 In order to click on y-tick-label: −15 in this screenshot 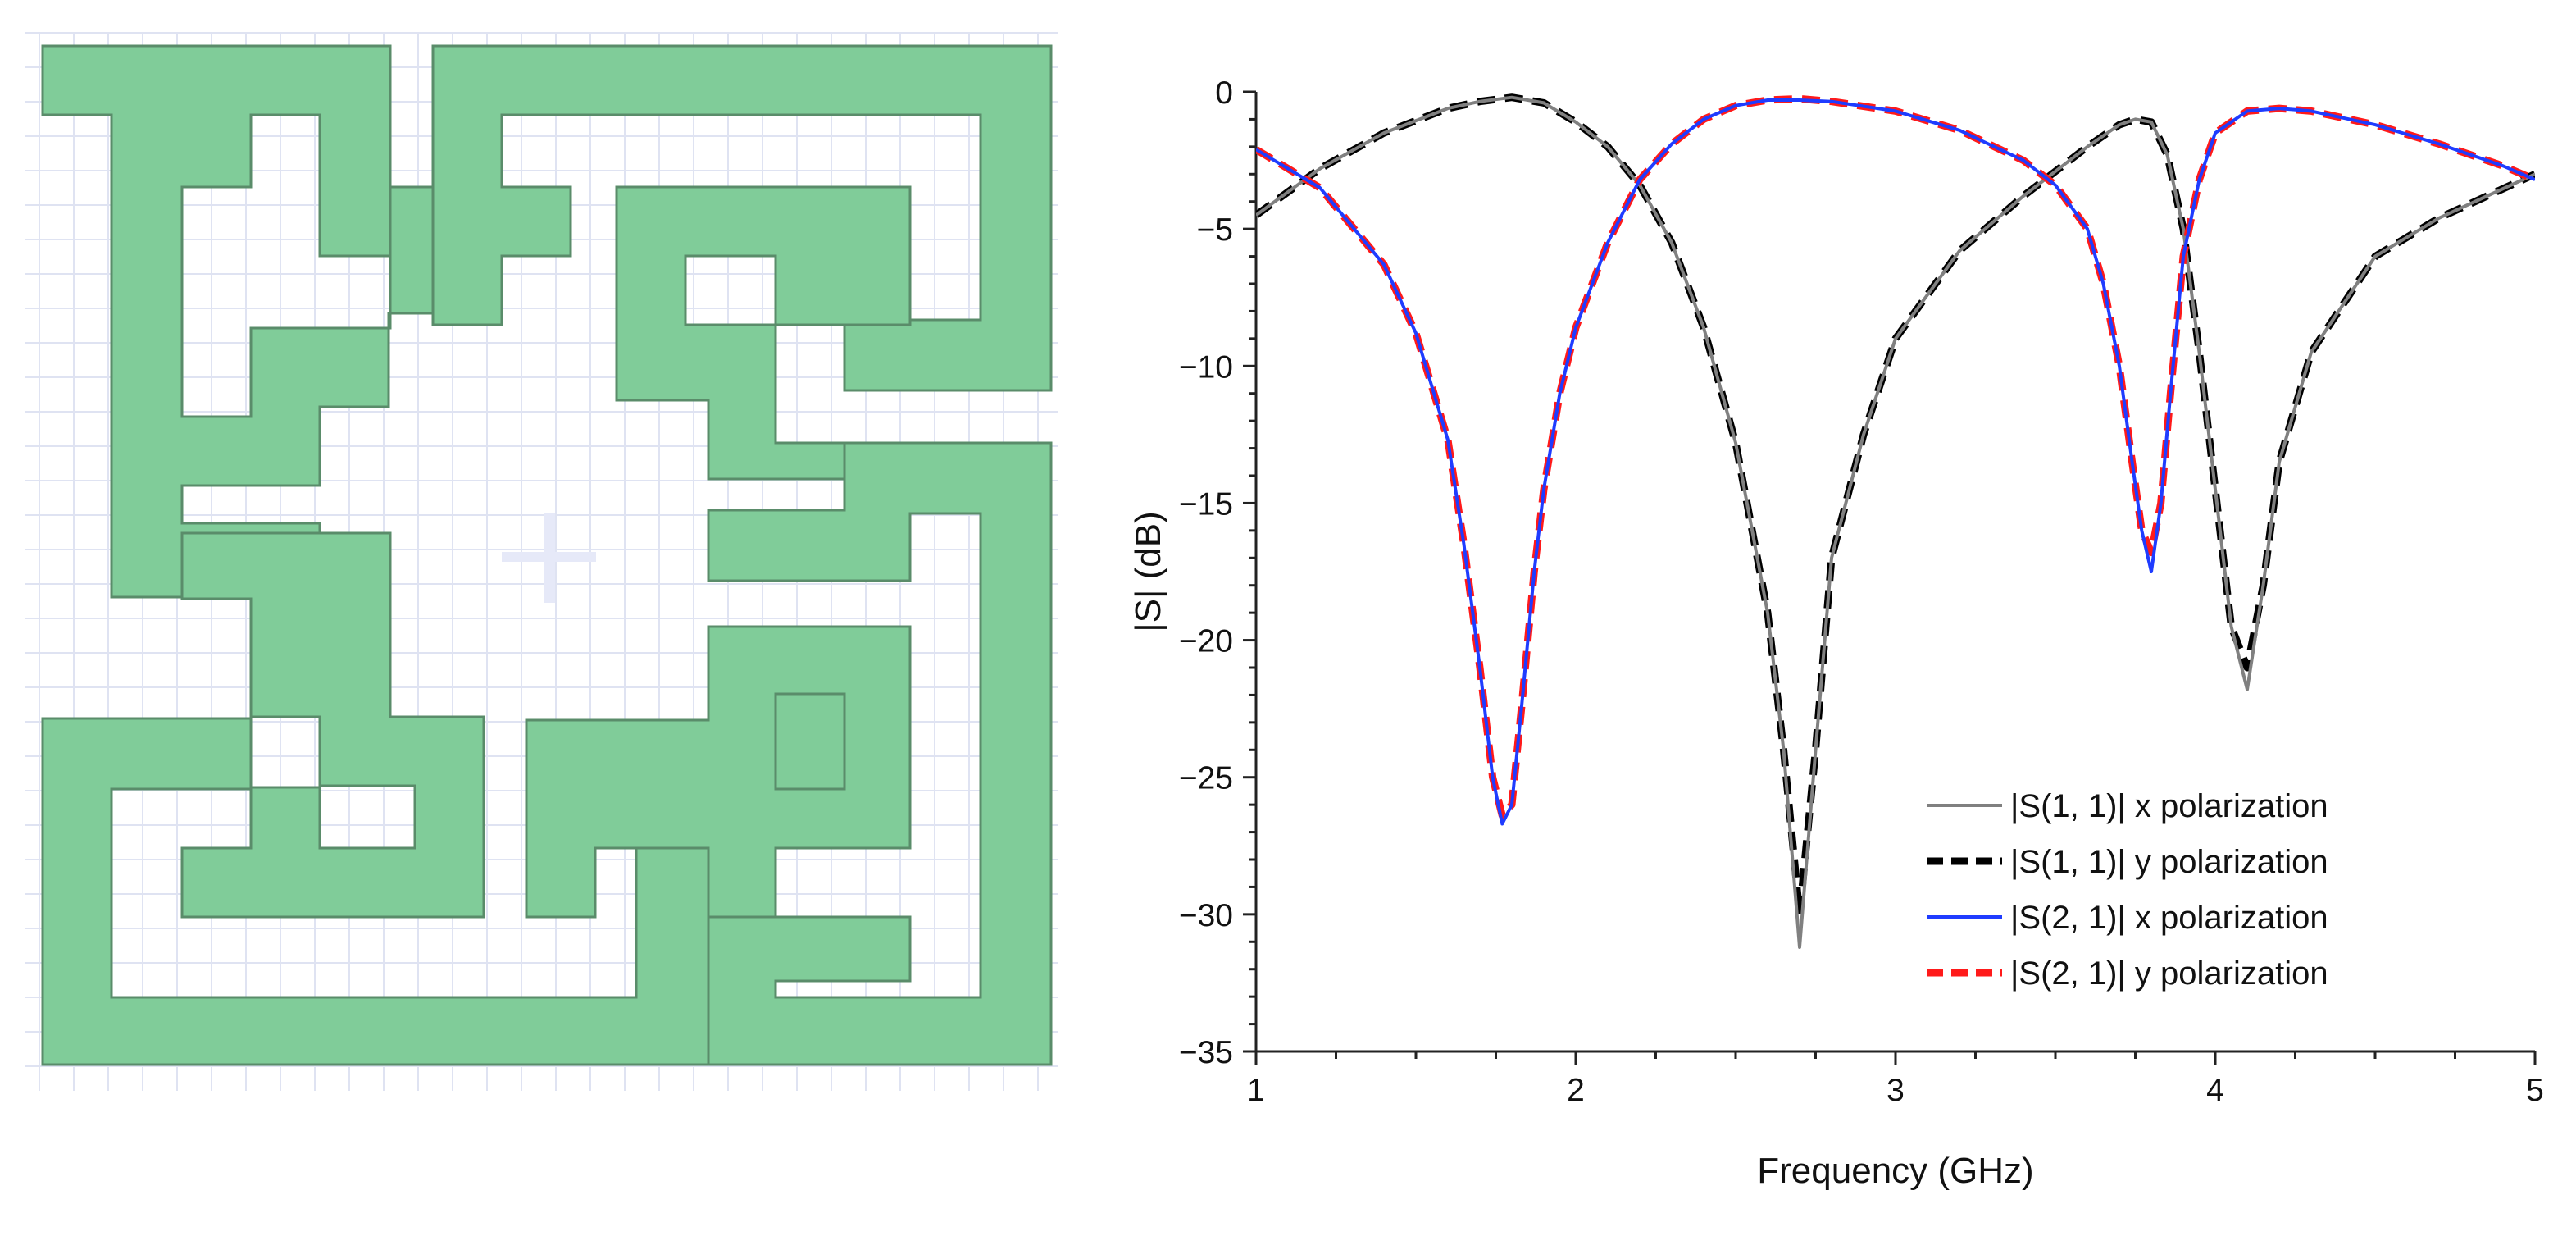, I will do `click(1206, 504)`.